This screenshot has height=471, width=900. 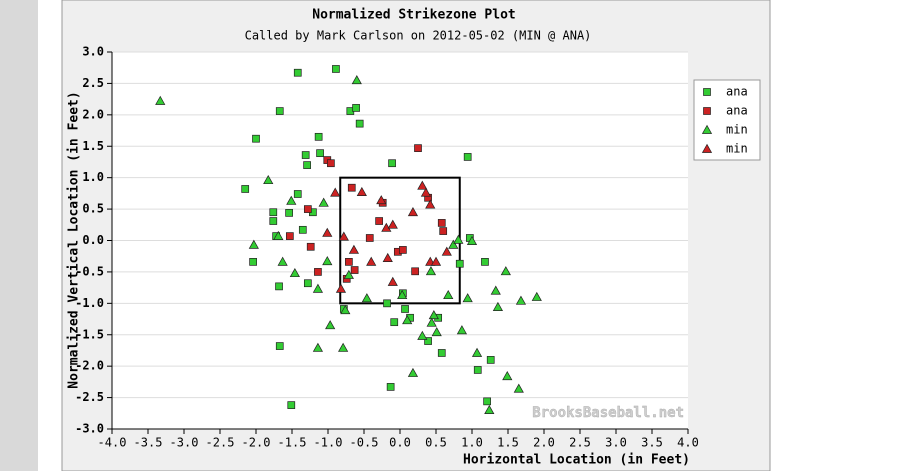 I want to click on x-tick-label: 2.0, so click(x=544, y=443).